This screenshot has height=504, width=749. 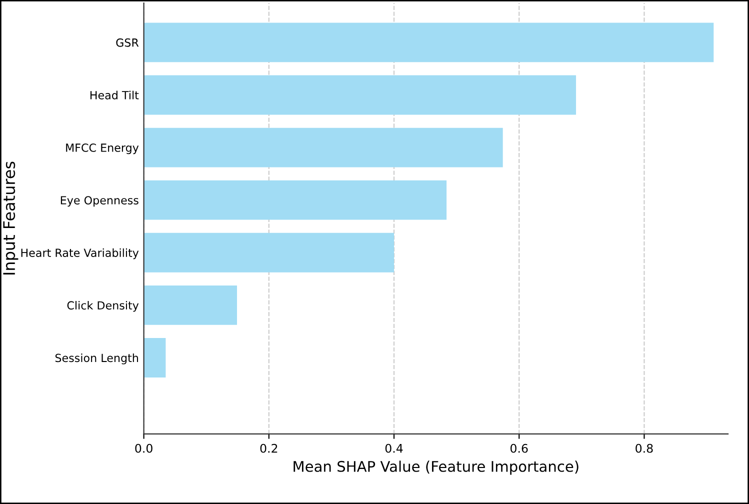 I want to click on x-tick-label: 0.0, so click(x=143, y=448).